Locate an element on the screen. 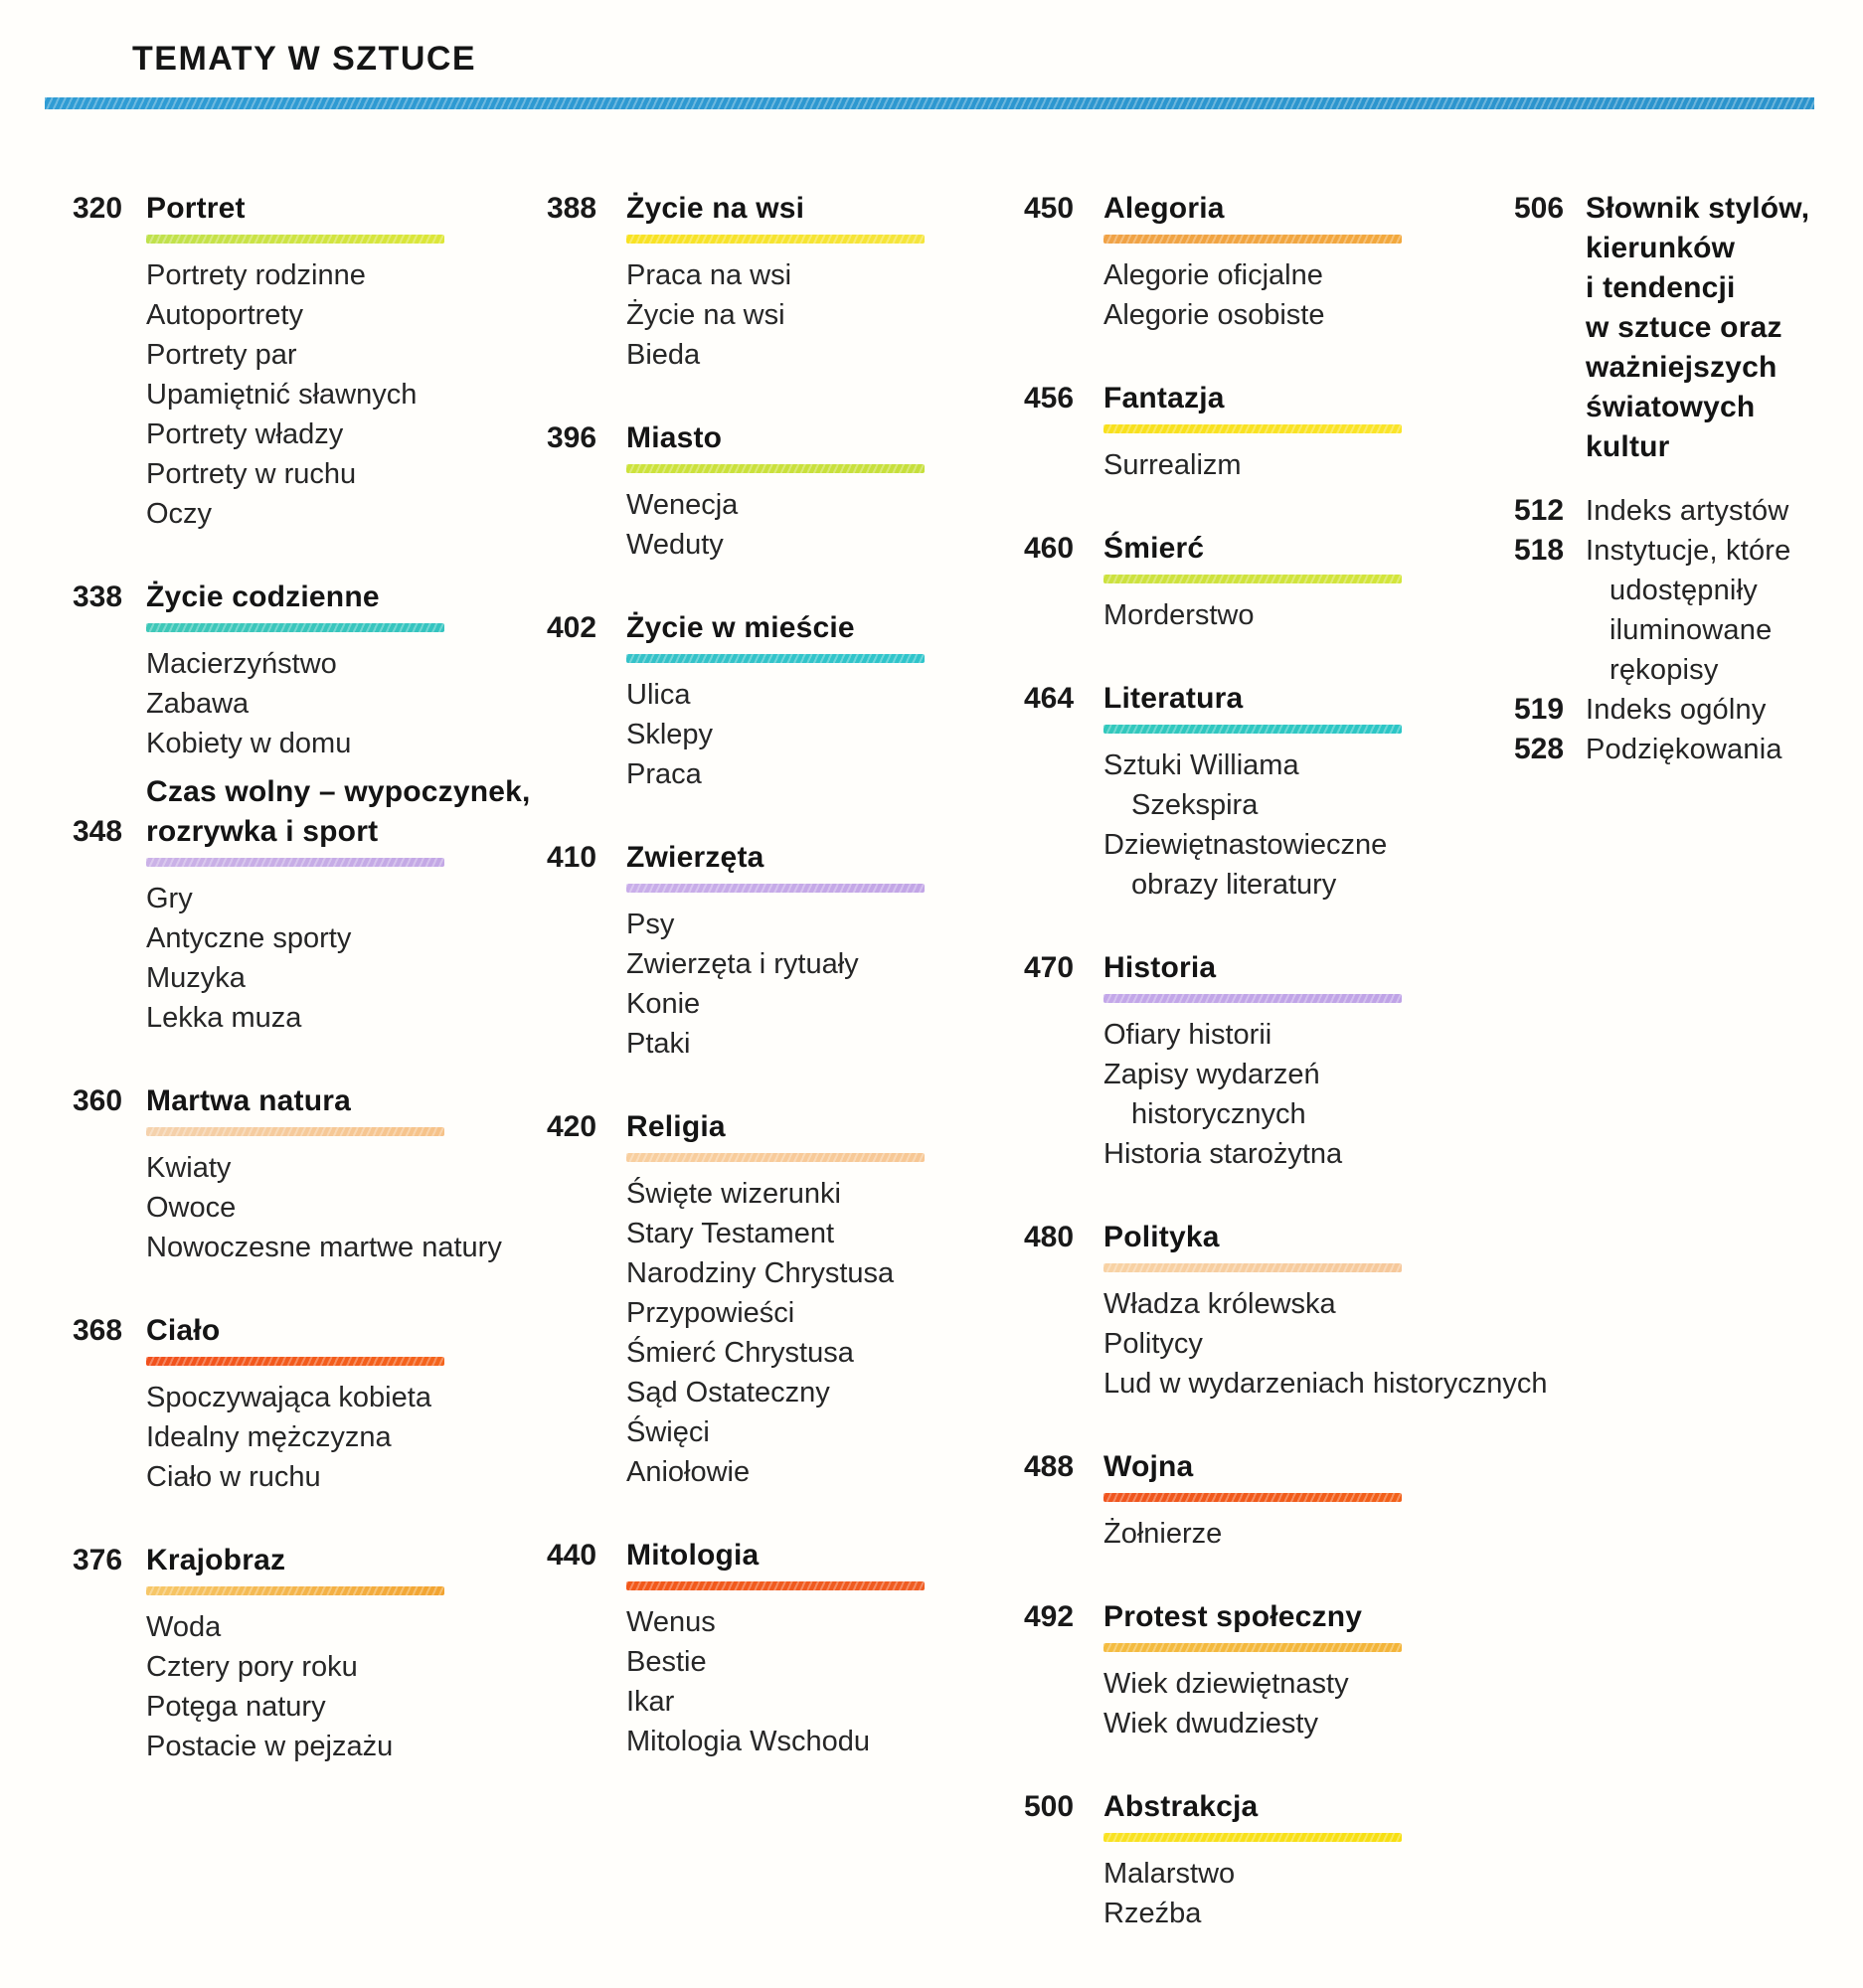 The height and width of the screenshot is (1988, 1863). section-items: Morderstwo is located at coordinates (1252, 615).